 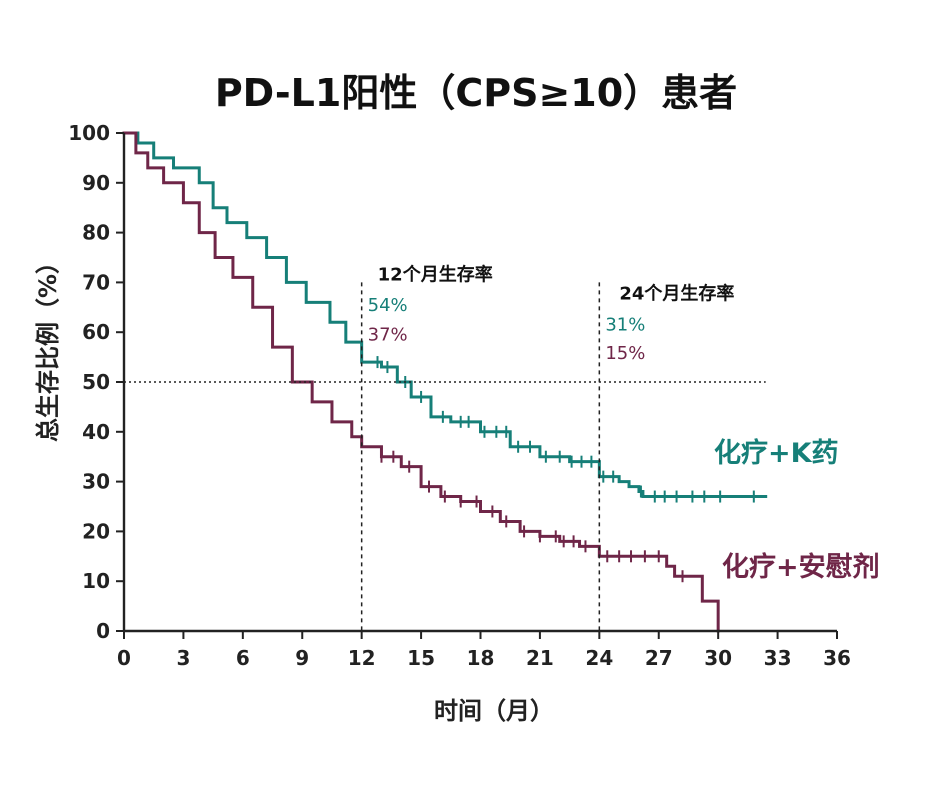 I want to click on series-label-k-drug: 化疗+K药, so click(x=776, y=453).